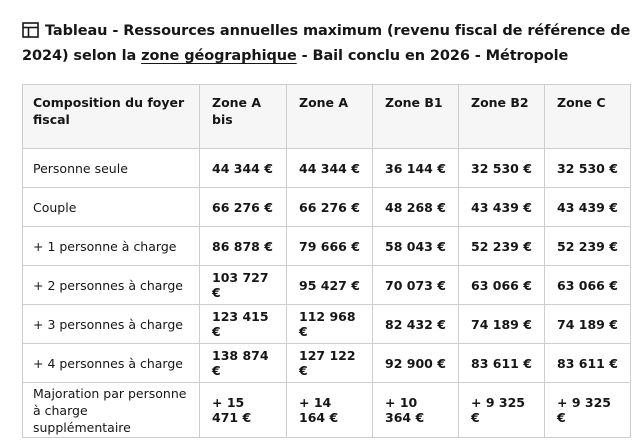 This screenshot has height=441, width=640. Describe the element at coordinates (111, 168) in the screenshot. I see `row-label: Personne seule` at that location.